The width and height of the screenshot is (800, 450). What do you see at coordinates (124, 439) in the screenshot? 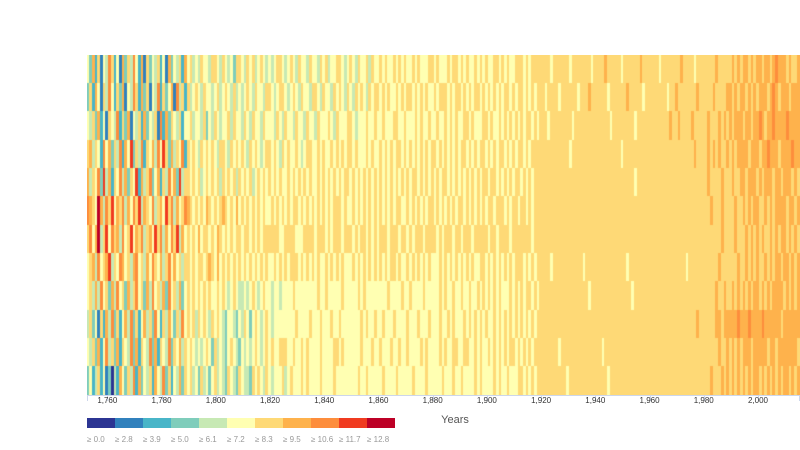
I see `legend-label: ≥ 2.8` at bounding box center [124, 439].